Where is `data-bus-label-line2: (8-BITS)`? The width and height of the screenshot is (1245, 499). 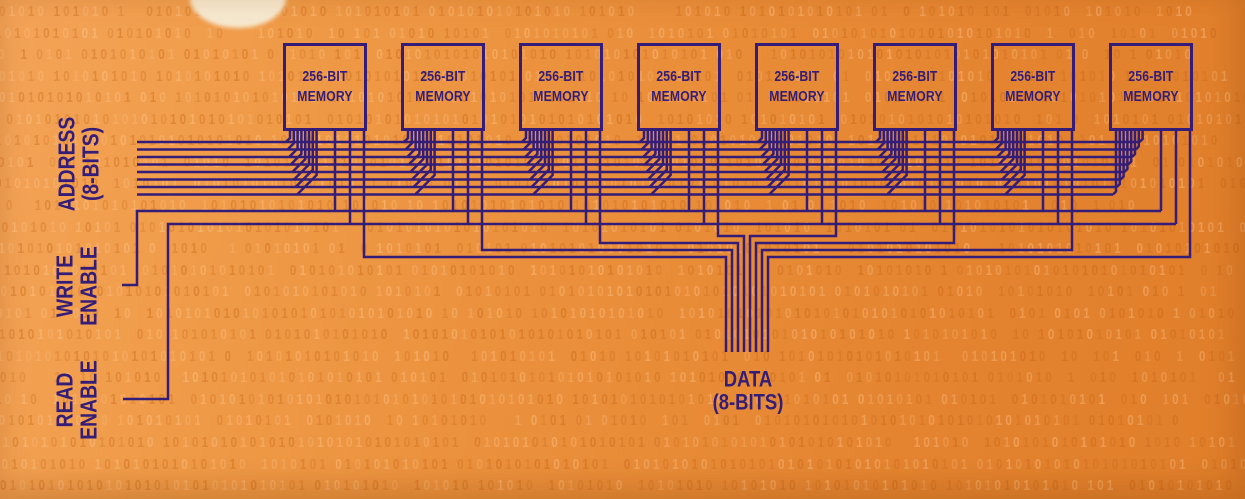 data-bus-label-line2: (8-BITS) is located at coordinates (748, 402).